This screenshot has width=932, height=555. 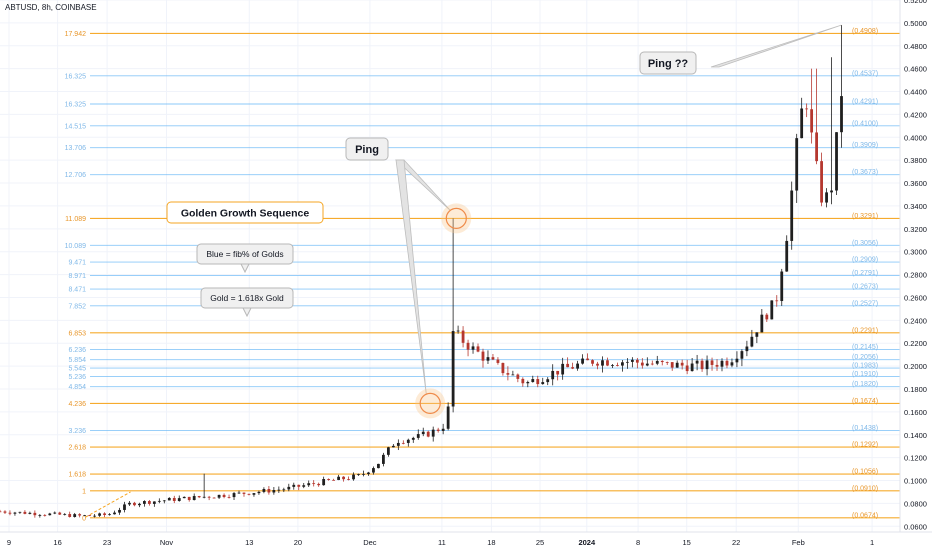 I want to click on fib-price-label: (0.3056), so click(x=865, y=243).